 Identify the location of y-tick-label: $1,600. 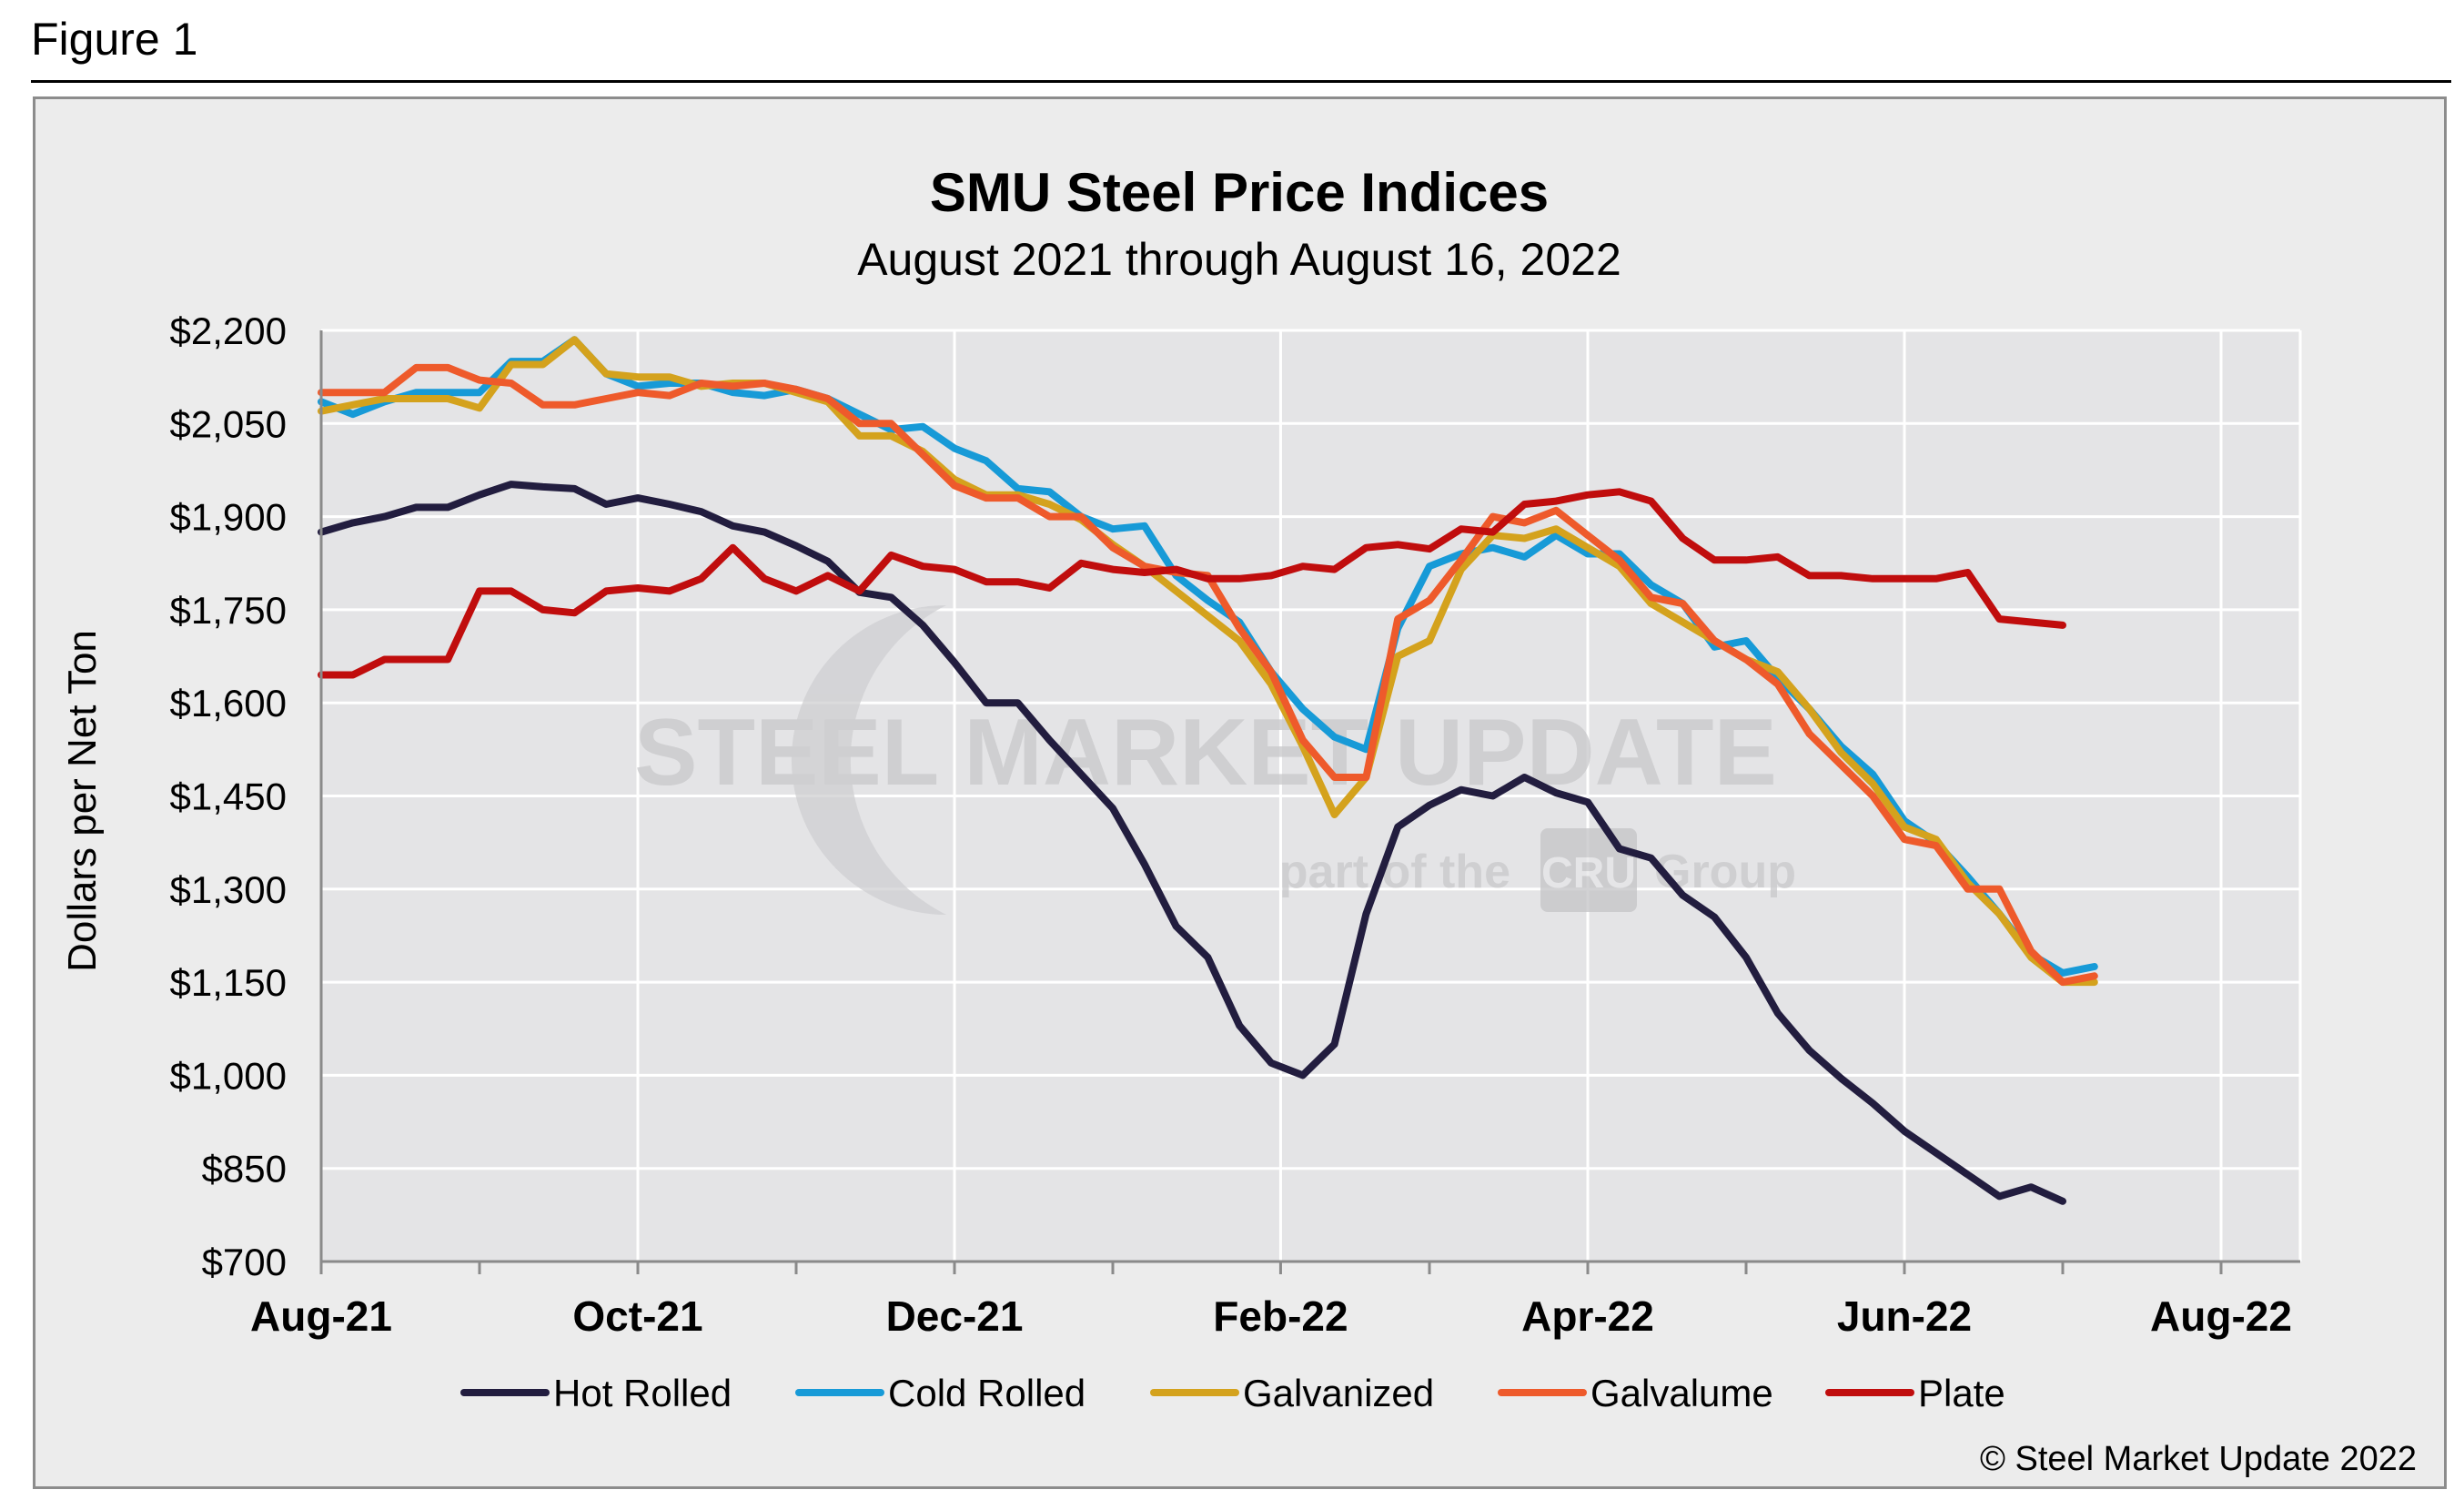
(228, 704).